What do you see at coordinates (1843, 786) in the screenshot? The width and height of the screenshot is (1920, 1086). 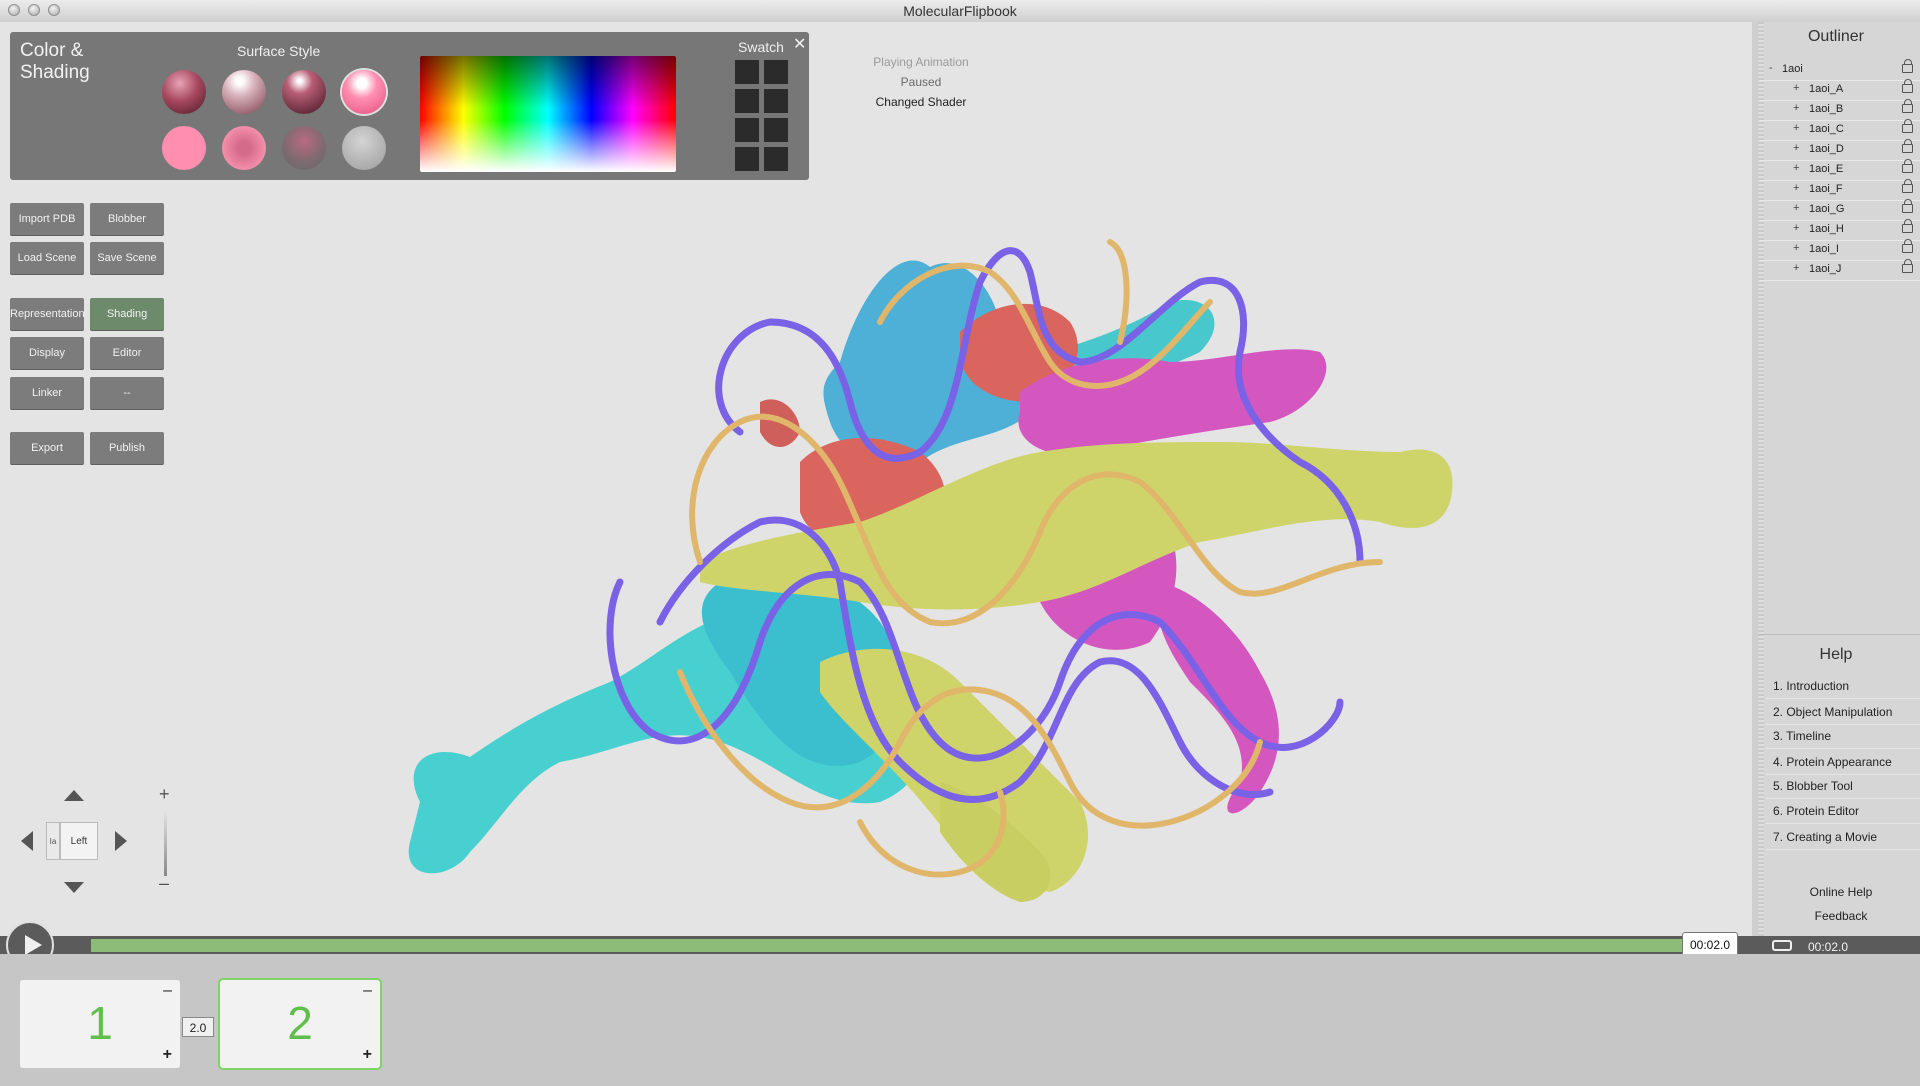 I see `help-item-blobber-tool: 5. Blobber Tool` at bounding box center [1843, 786].